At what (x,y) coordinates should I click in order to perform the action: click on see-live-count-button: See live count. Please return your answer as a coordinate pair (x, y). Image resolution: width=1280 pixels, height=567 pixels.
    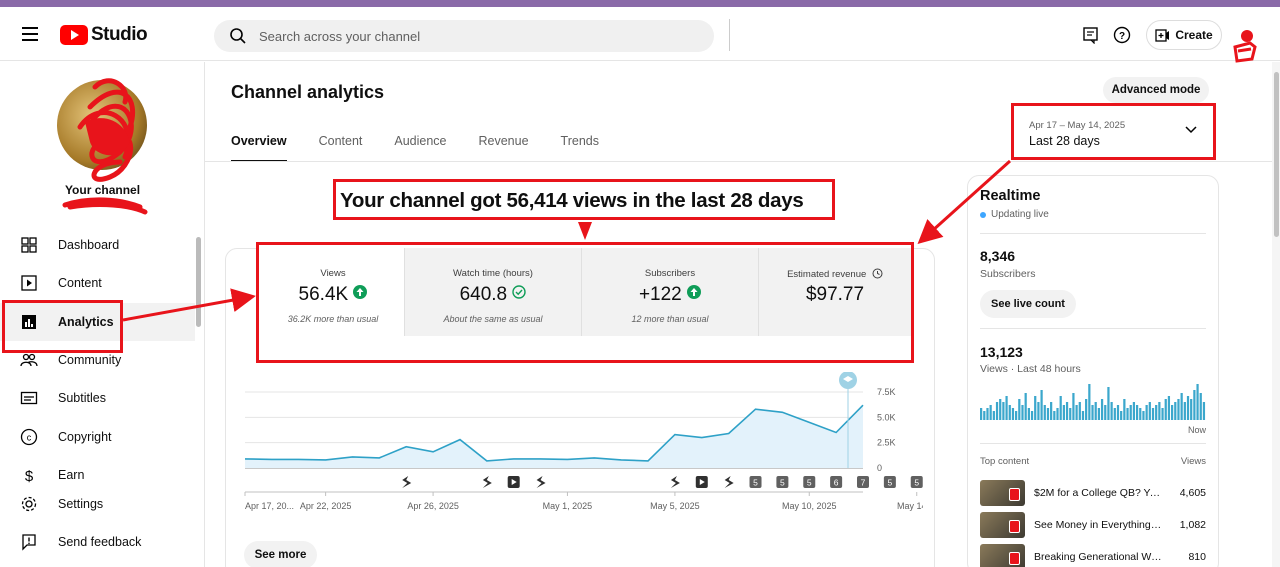
    Looking at the image, I should click on (1028, 304).